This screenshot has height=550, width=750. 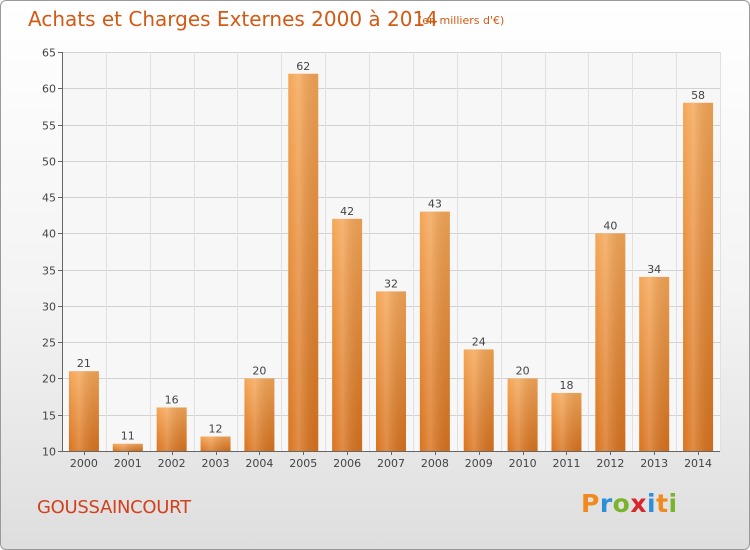 I want to click on y-tick-label: 65, so click(x=49, y=53).